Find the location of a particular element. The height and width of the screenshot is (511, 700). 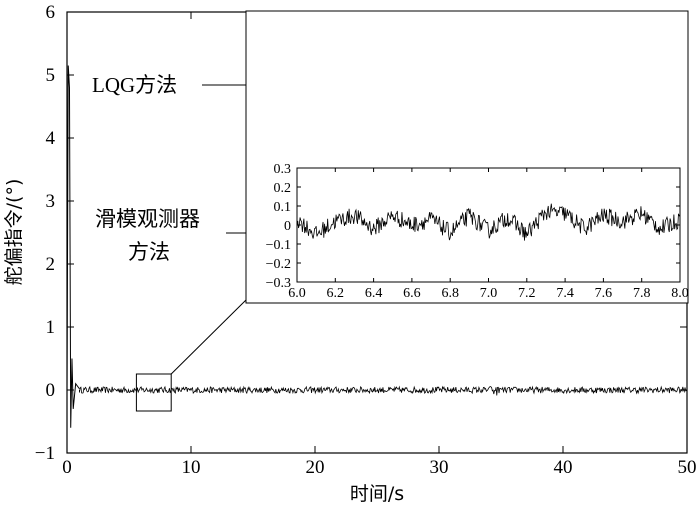

inset-y-tick-label: 0 is located at coordinates (287, 226).